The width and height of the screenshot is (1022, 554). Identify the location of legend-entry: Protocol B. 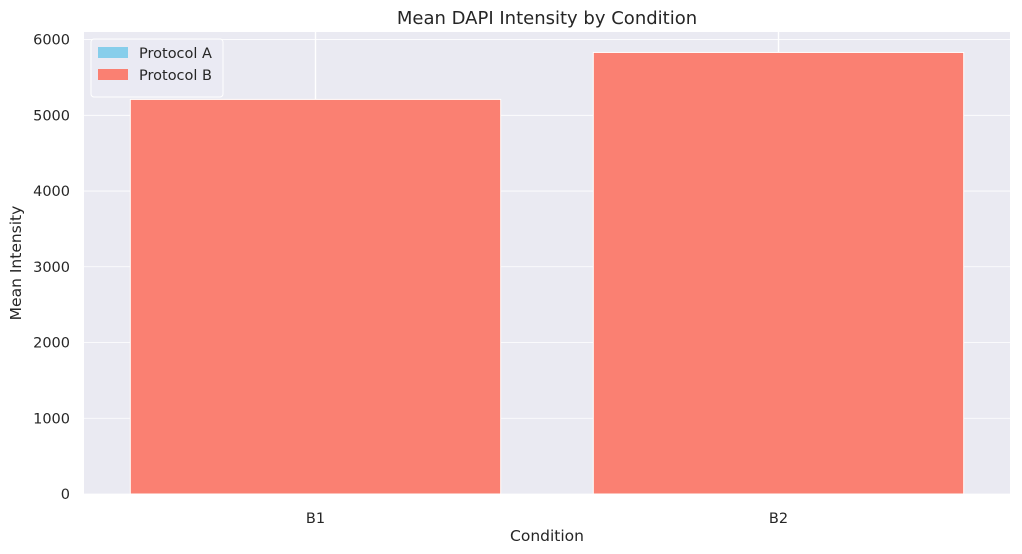
(175, 76).